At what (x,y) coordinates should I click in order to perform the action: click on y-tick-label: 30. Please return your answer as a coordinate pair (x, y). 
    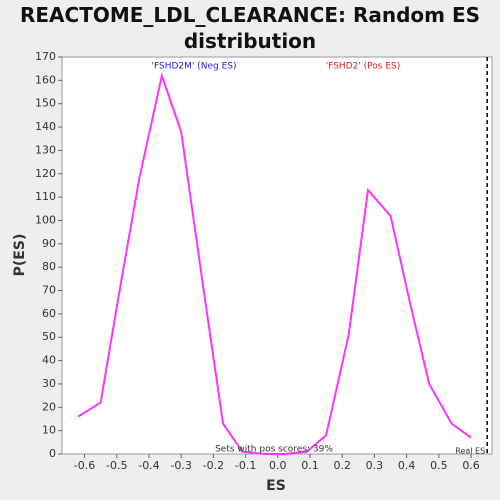
    Looking at the image, I should click on (49, 383).